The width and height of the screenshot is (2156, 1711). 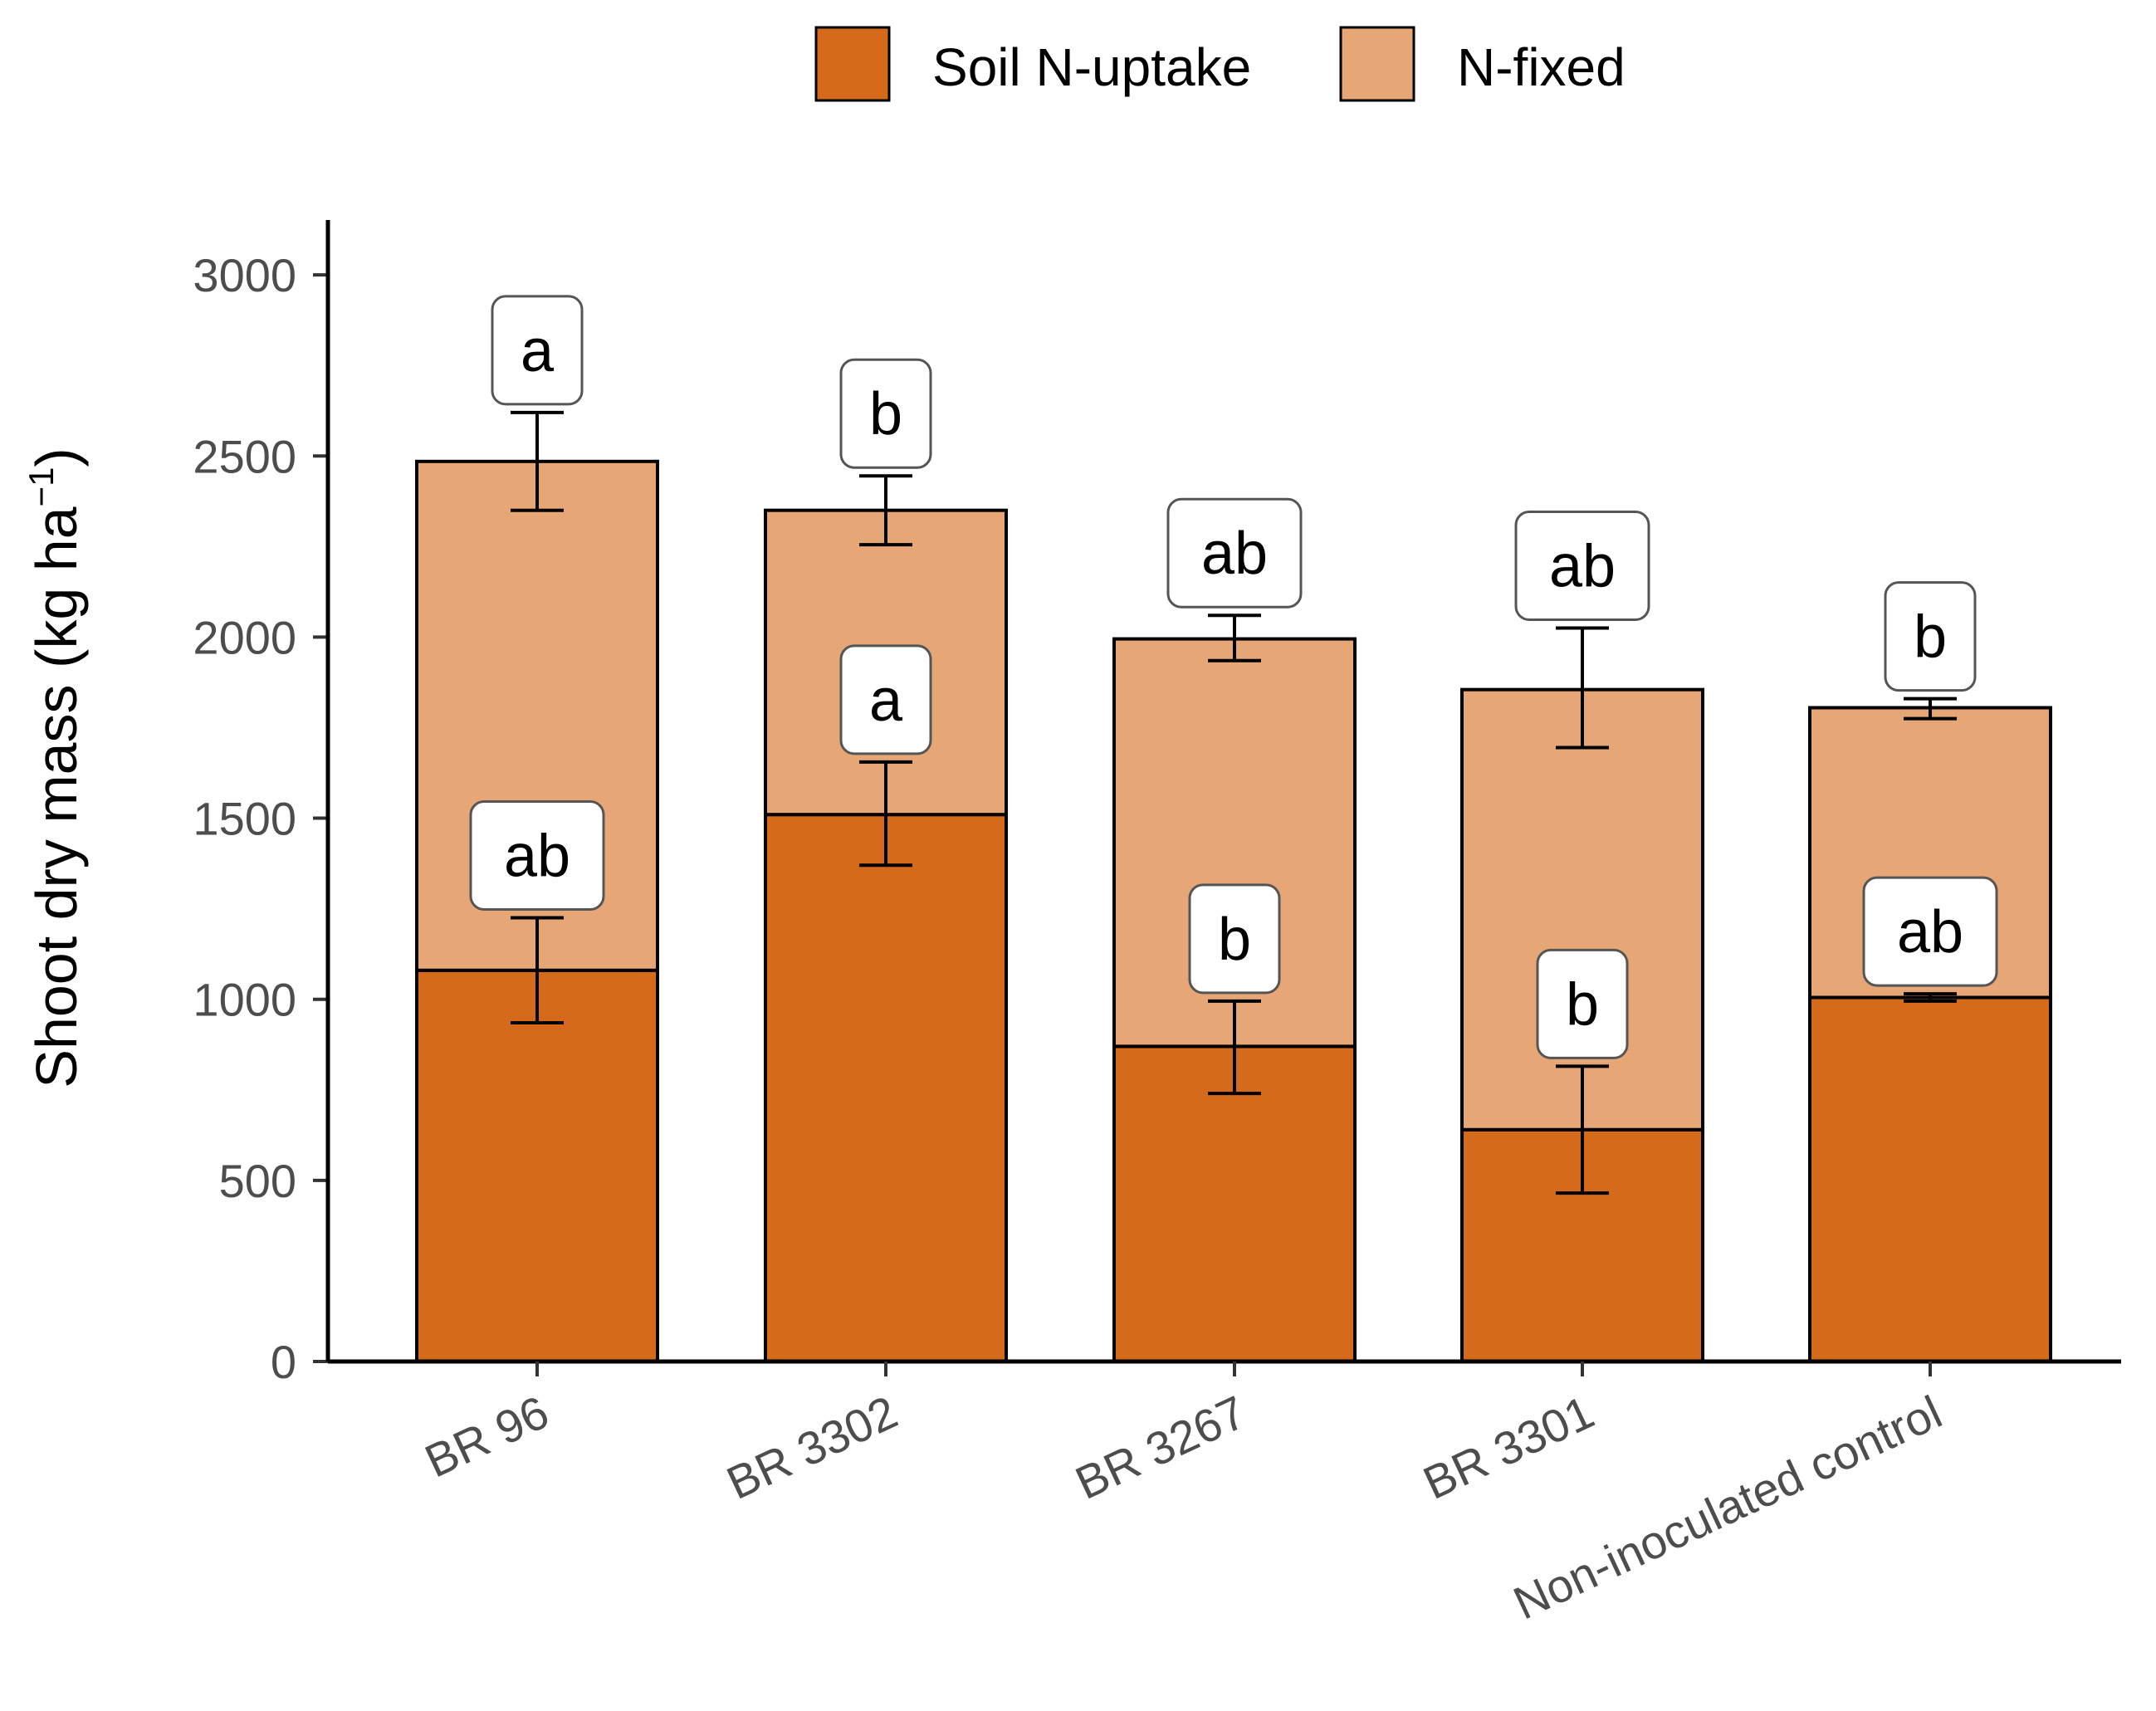 What do you see at coordinates (244, 819) in the screenshot?
I see `y-tick-label: 1500` at bounding box center [244, 819].